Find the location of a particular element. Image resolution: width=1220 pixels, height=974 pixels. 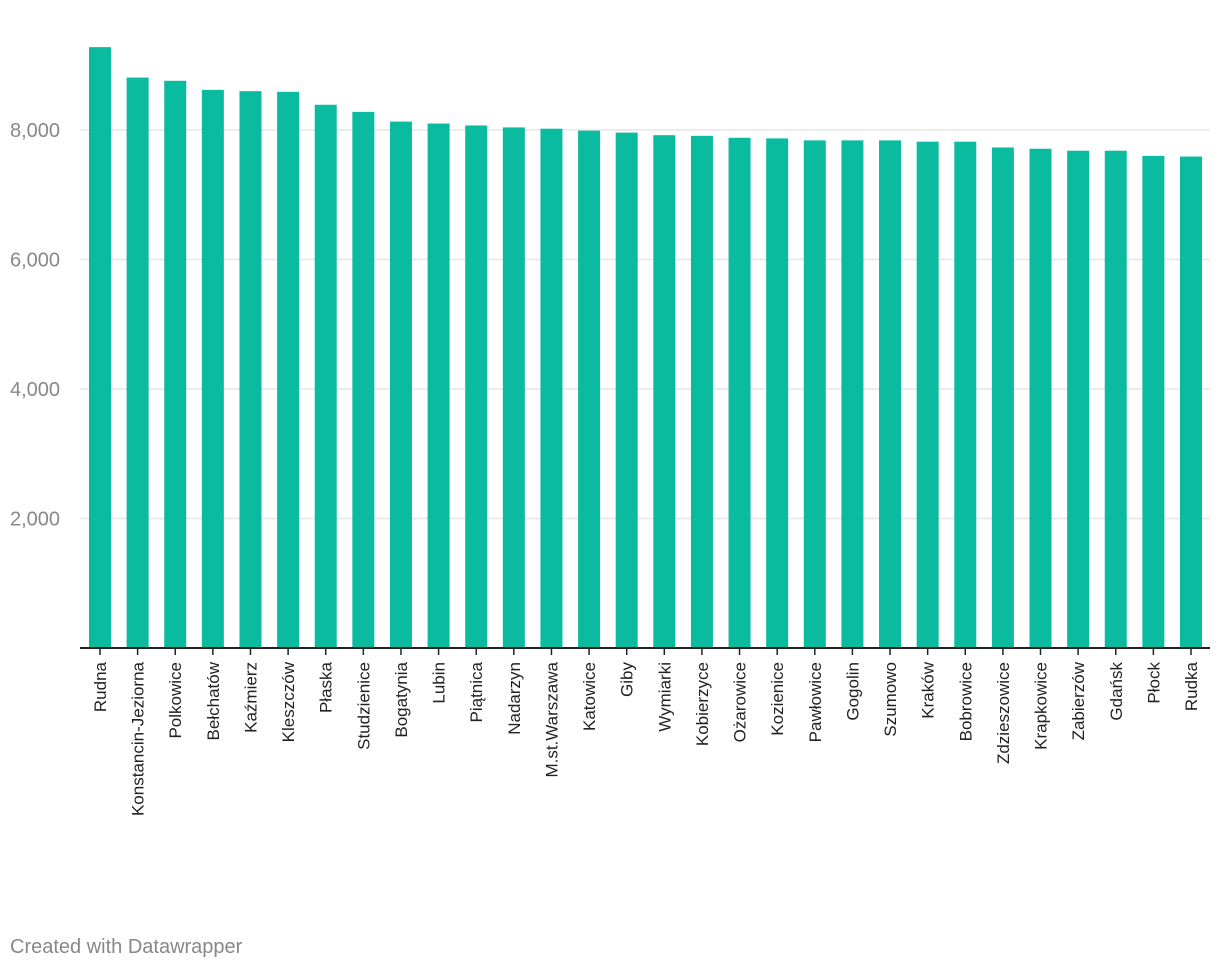

x-tick-label: Kobierzyce is located at coordinates (702, 704).